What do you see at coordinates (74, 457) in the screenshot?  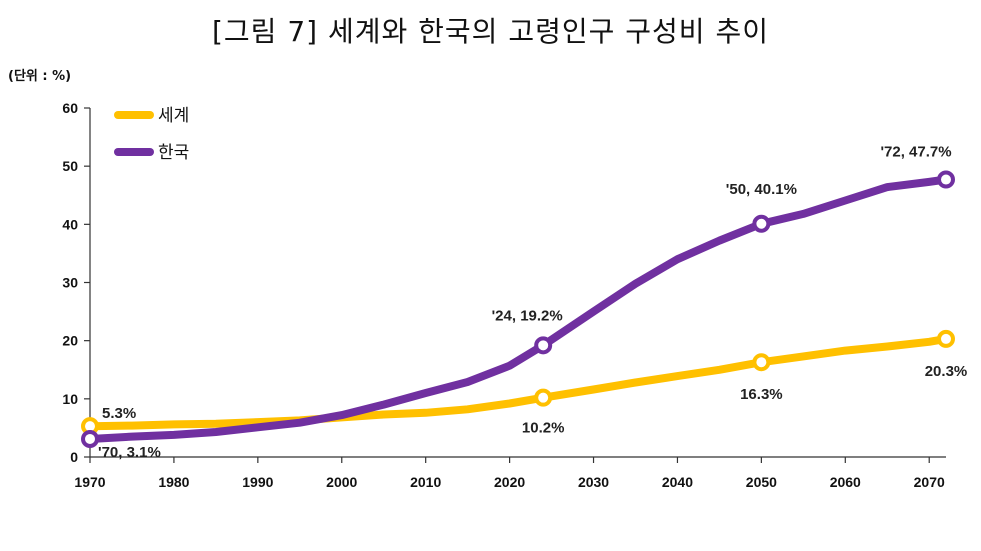 I see `y-tick-label: 0` at bounding box center [74, 457].